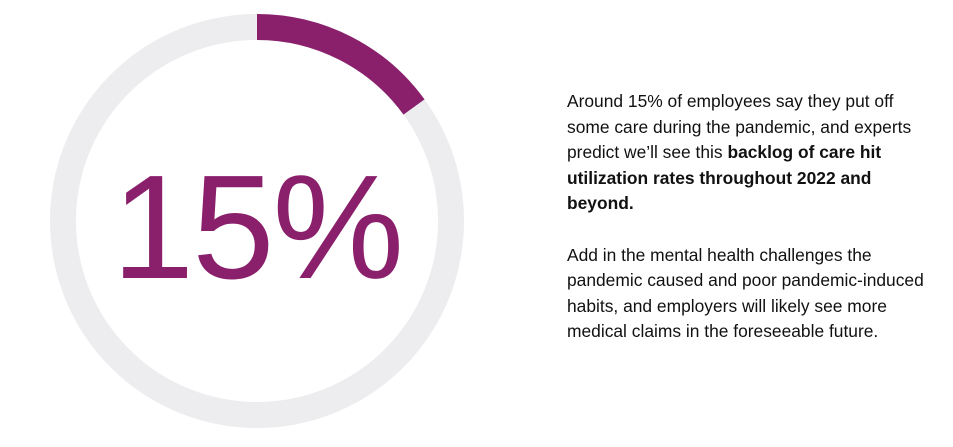 The width and height of the screenshot is (953, 447). What do you see at coordinates (257, 227) in the screenshot?
I see `percentage-value: 15%` at bounding box center [257, 227].